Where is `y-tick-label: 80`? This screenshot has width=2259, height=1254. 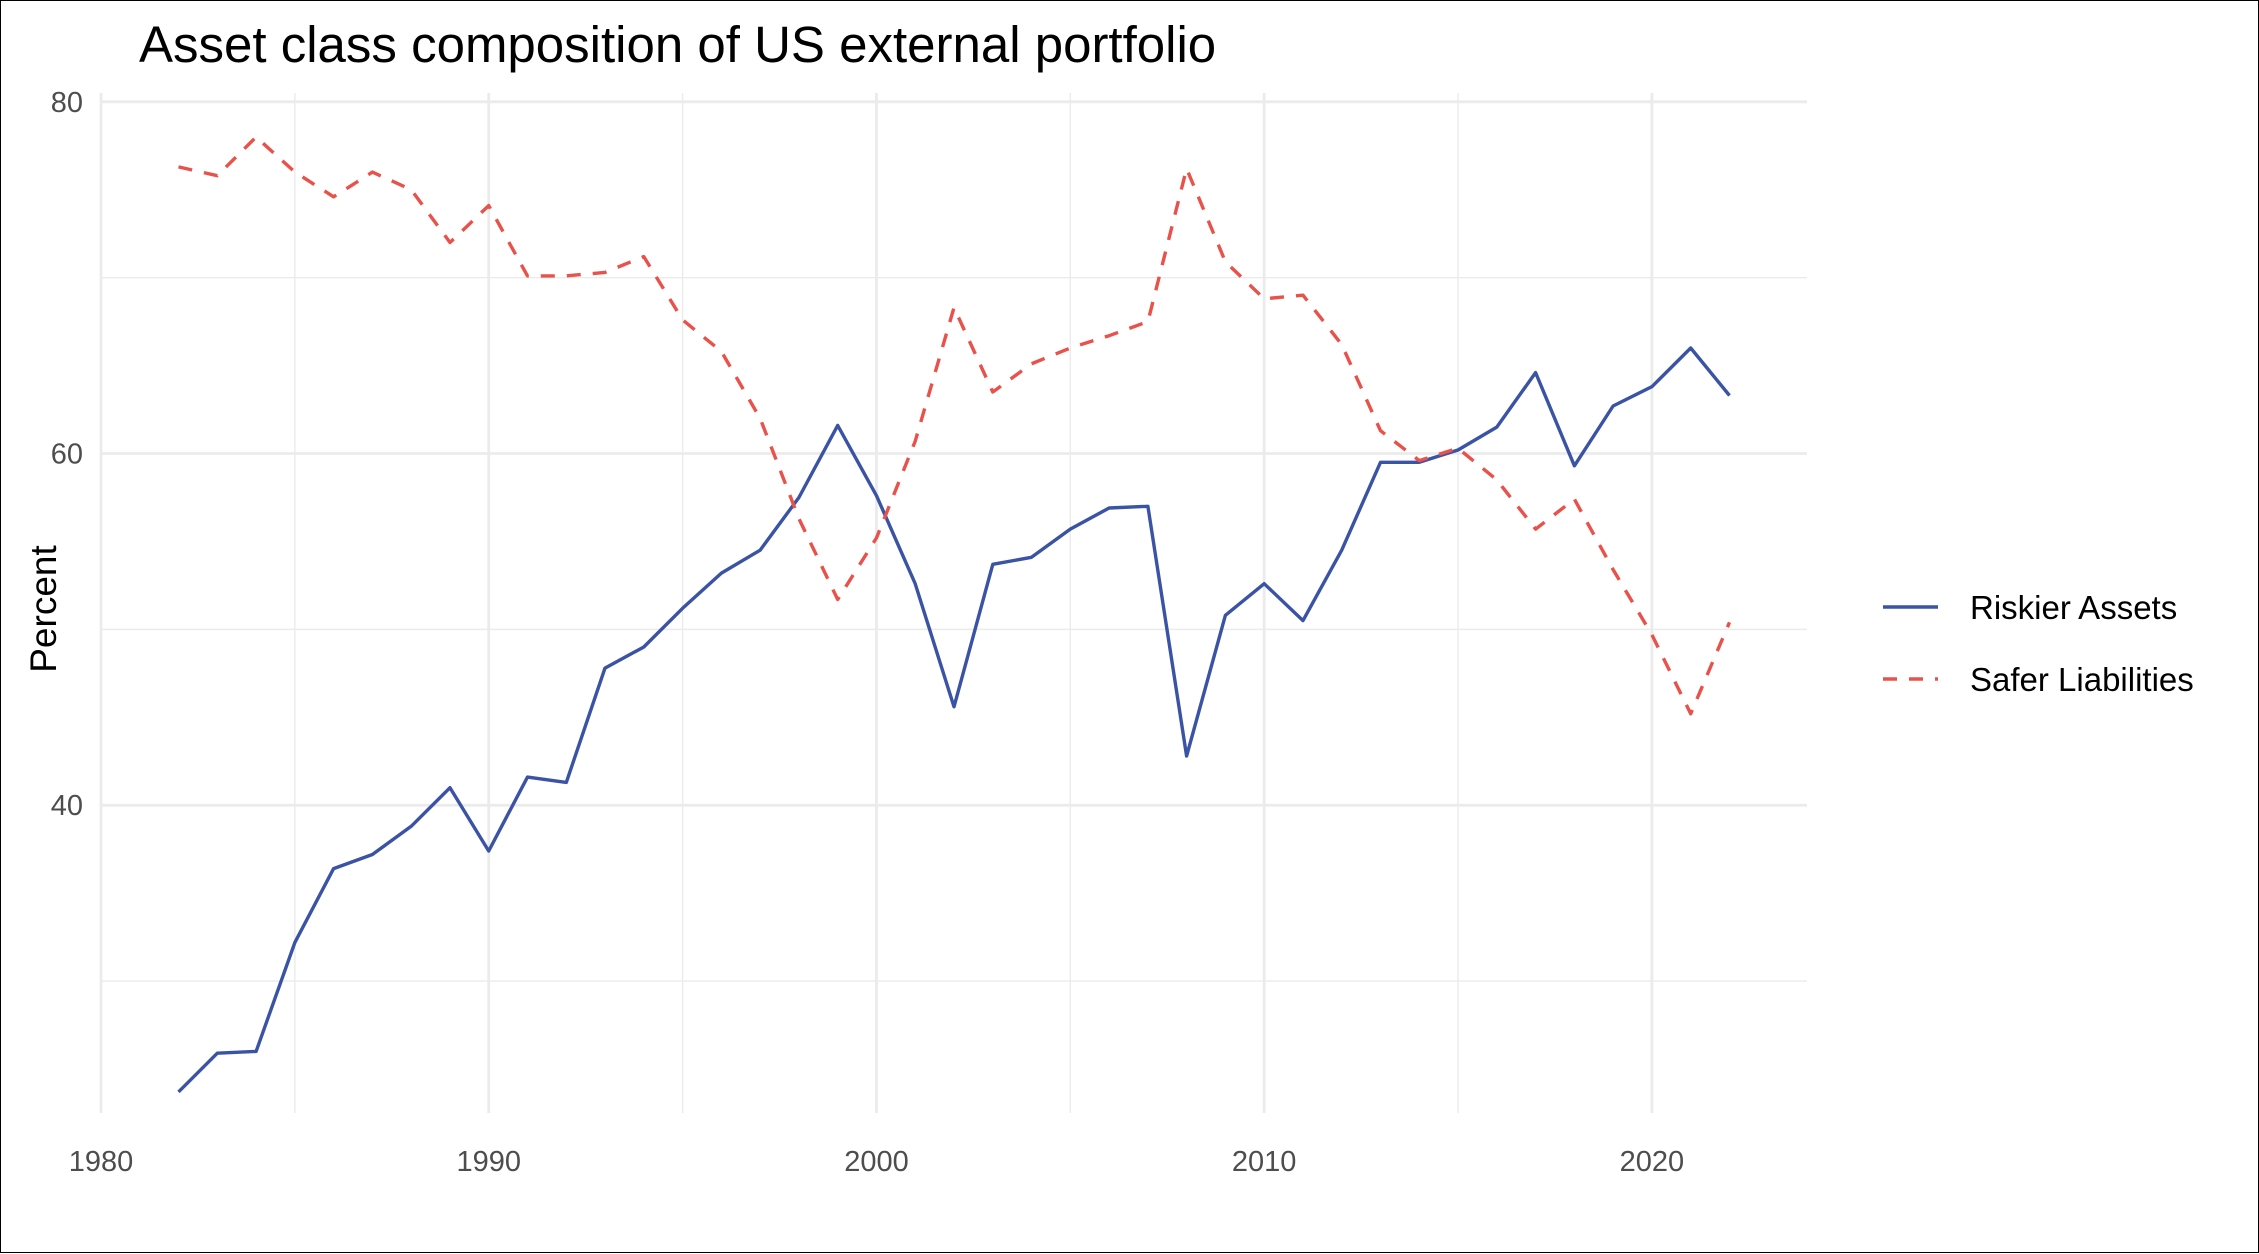
y-tick-label: 80 is located at coordinates (67, 103).